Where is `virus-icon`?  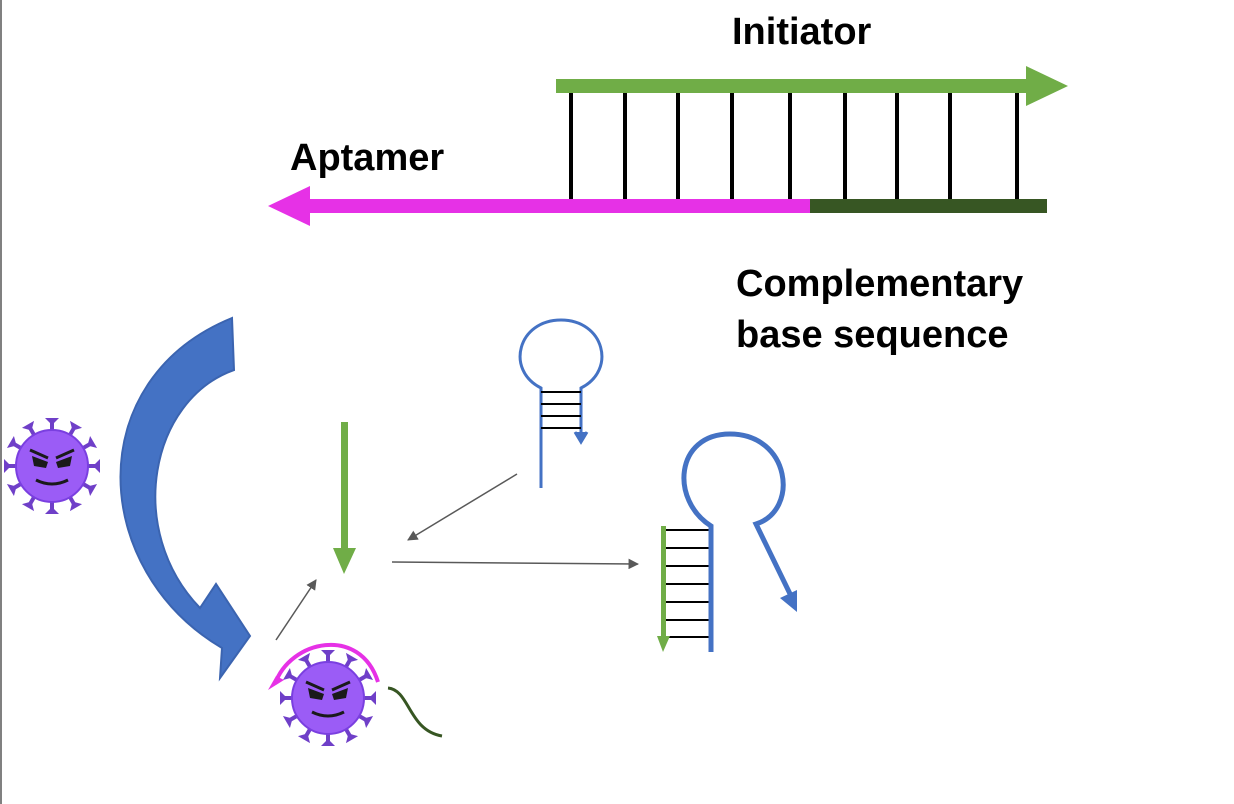
virus-icon is located at coordinates (52, 466).